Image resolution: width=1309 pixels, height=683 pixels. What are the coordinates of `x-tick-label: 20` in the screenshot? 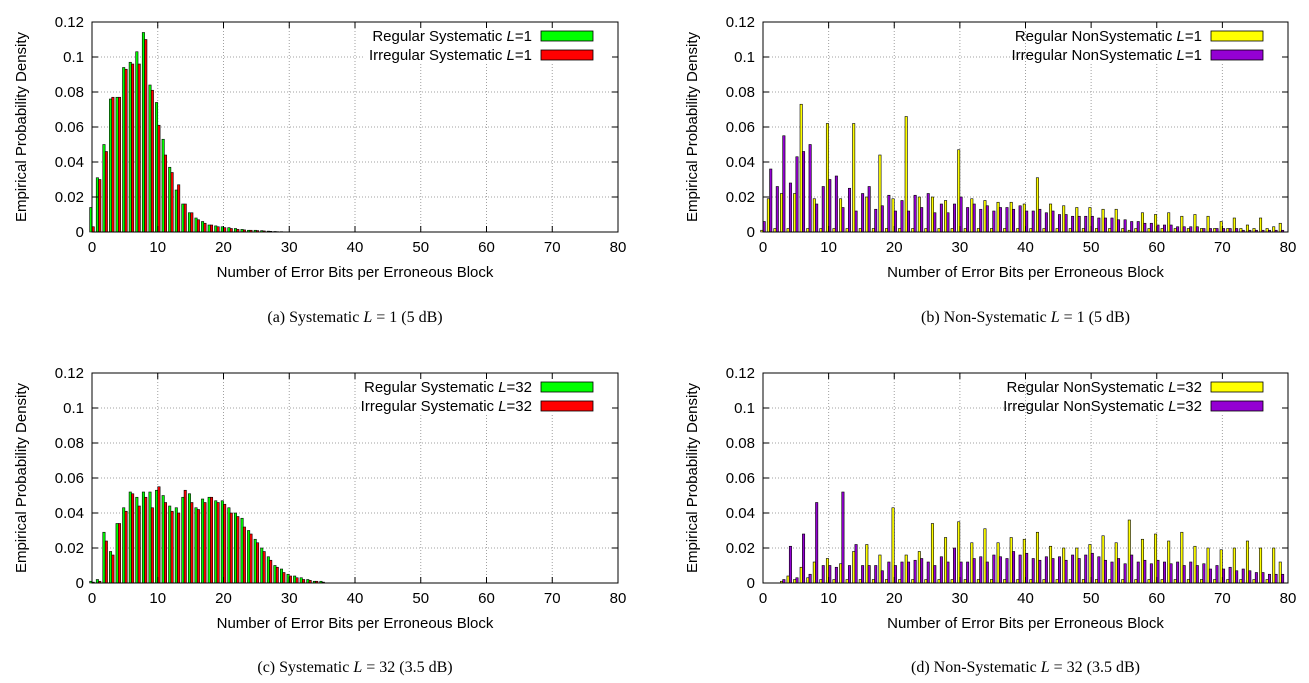 It's located at (223, 598).